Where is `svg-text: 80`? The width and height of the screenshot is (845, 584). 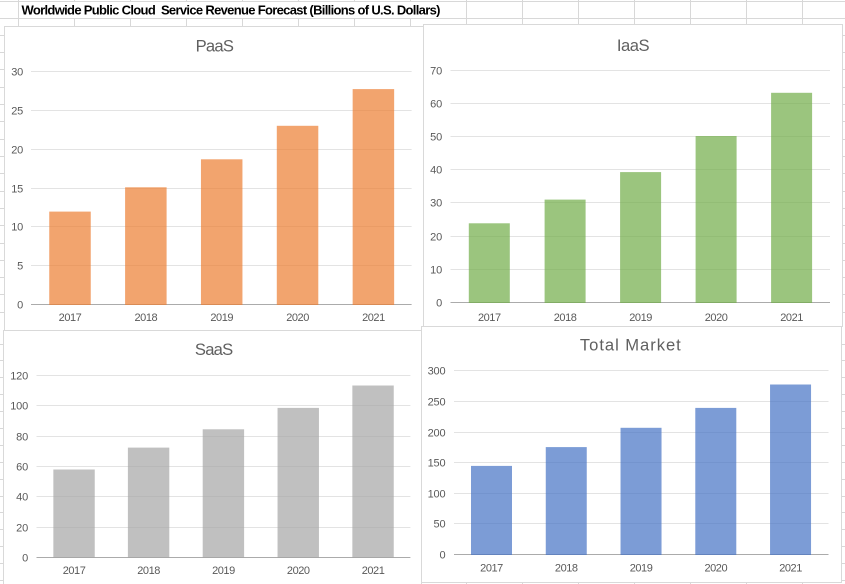 svg-text: 80 is located at coordinates (22, 438).